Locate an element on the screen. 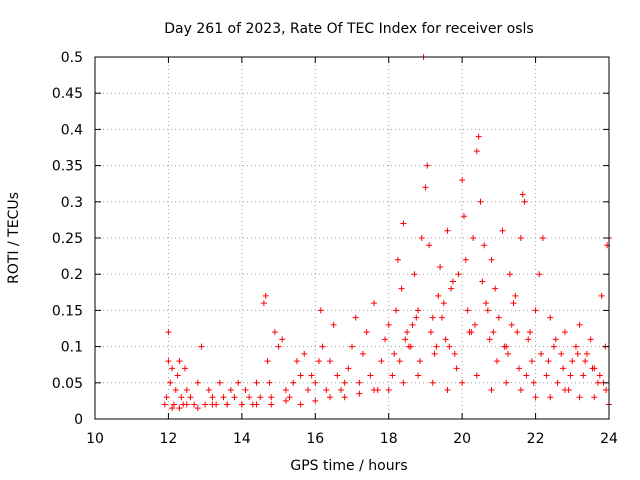 The height and width of the screenshot is (480, 640). y-tick-label: 0.3 is located at coordinates (72, 203).